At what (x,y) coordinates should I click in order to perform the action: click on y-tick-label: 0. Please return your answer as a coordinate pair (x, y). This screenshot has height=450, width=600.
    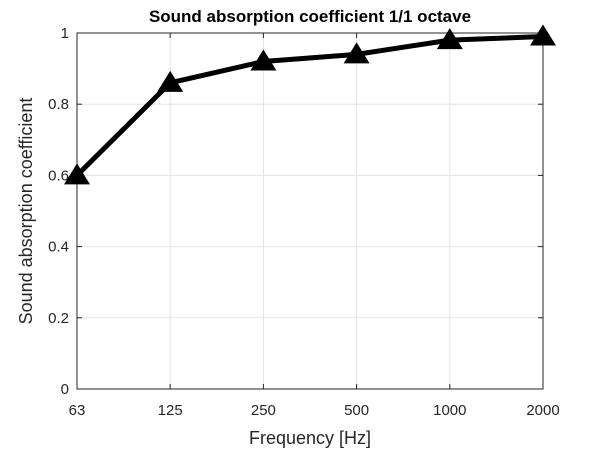
    Looking at the image, I should click on (65, 389).